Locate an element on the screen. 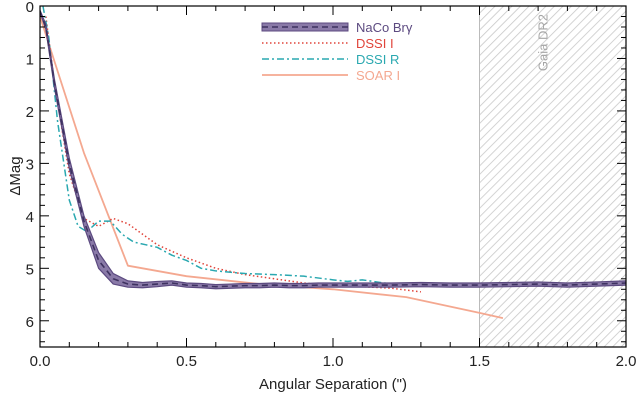 This screenshot has height=400, width=640. y-tick-label: 2 is located at coordinates (30, 112).